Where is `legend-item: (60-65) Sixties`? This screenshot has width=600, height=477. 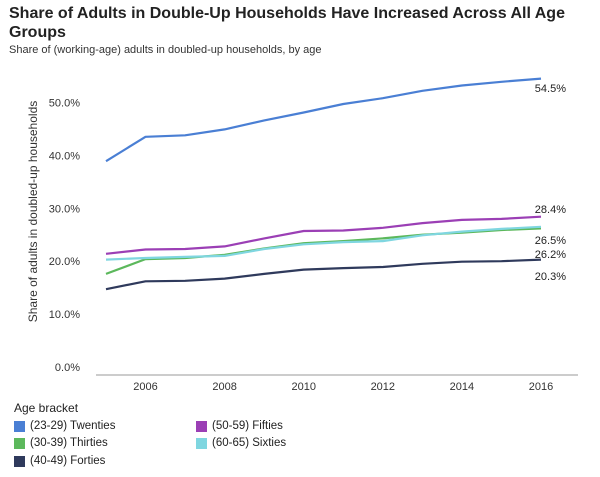
legend-item: (60-65) Sixties is located at coordinates (241, 443).